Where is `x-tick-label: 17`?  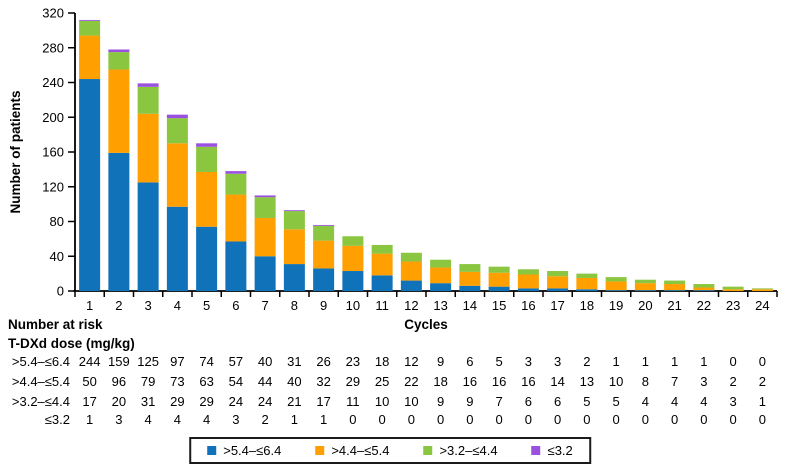
x-tick-label: 17 is located at coordinates (557, 305).